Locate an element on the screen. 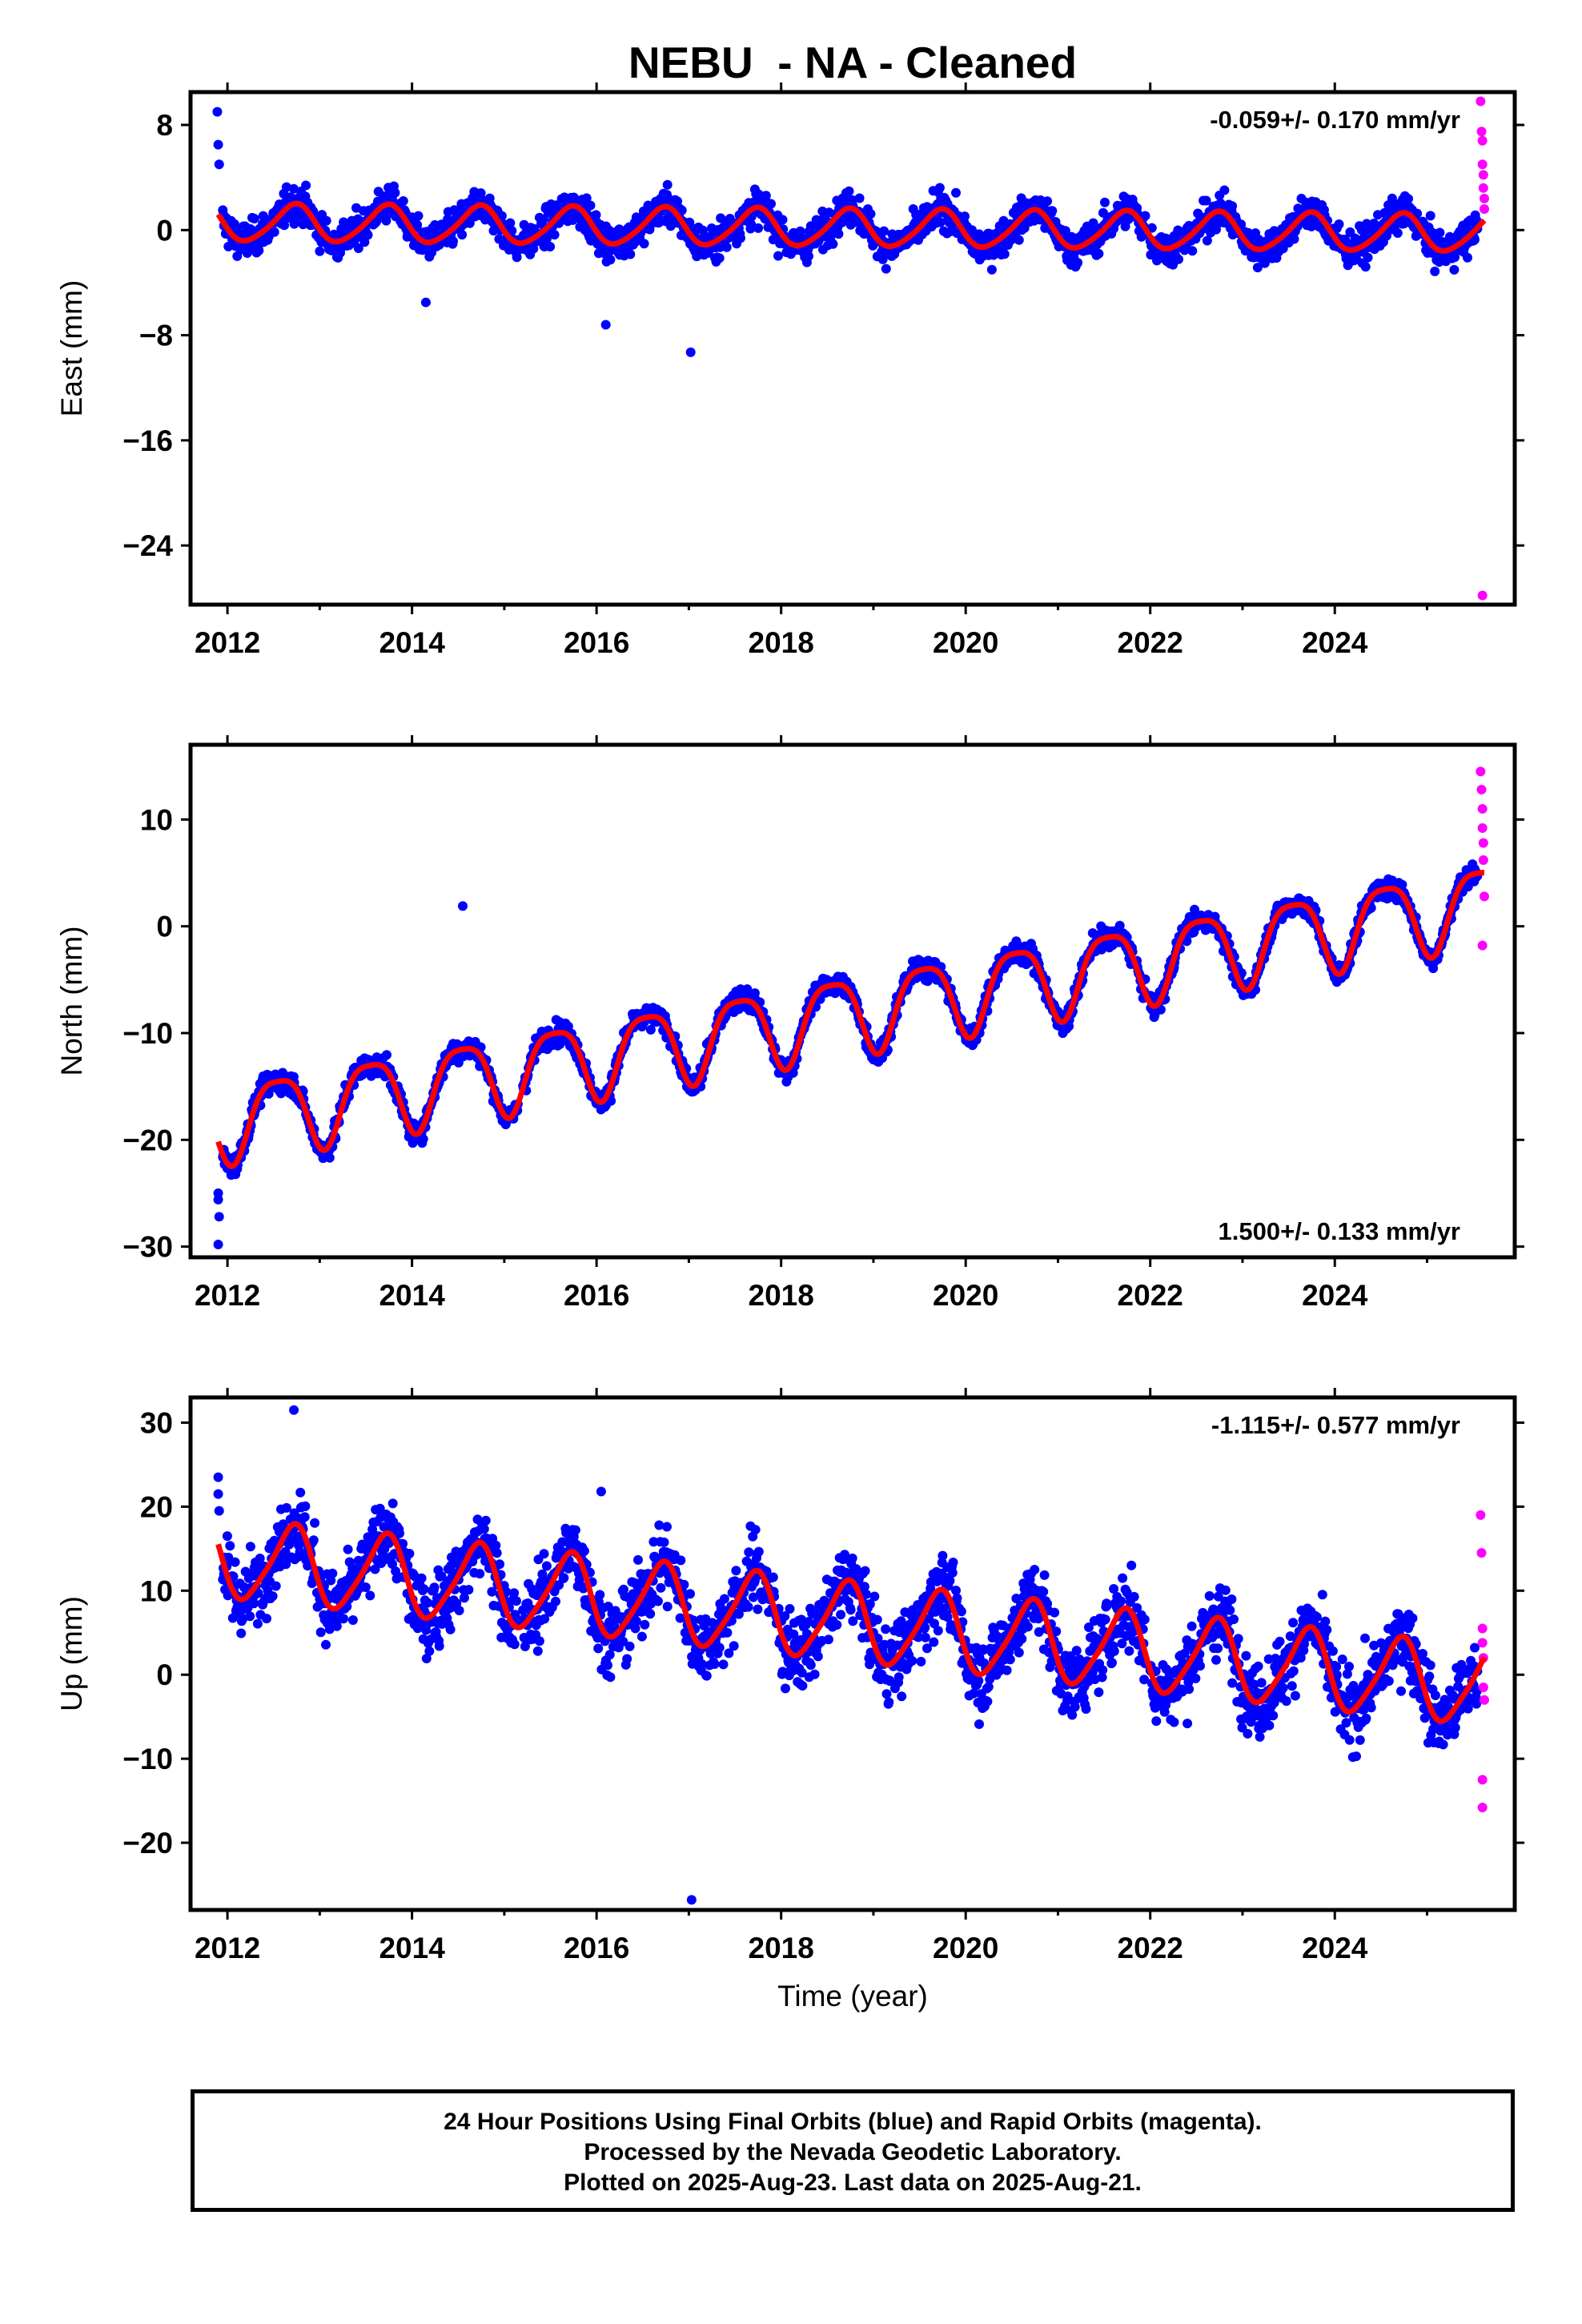 The image size is (1582, 2324). figure-title: NEBU - NA - Cleaned is located at coordinates (852, 62).